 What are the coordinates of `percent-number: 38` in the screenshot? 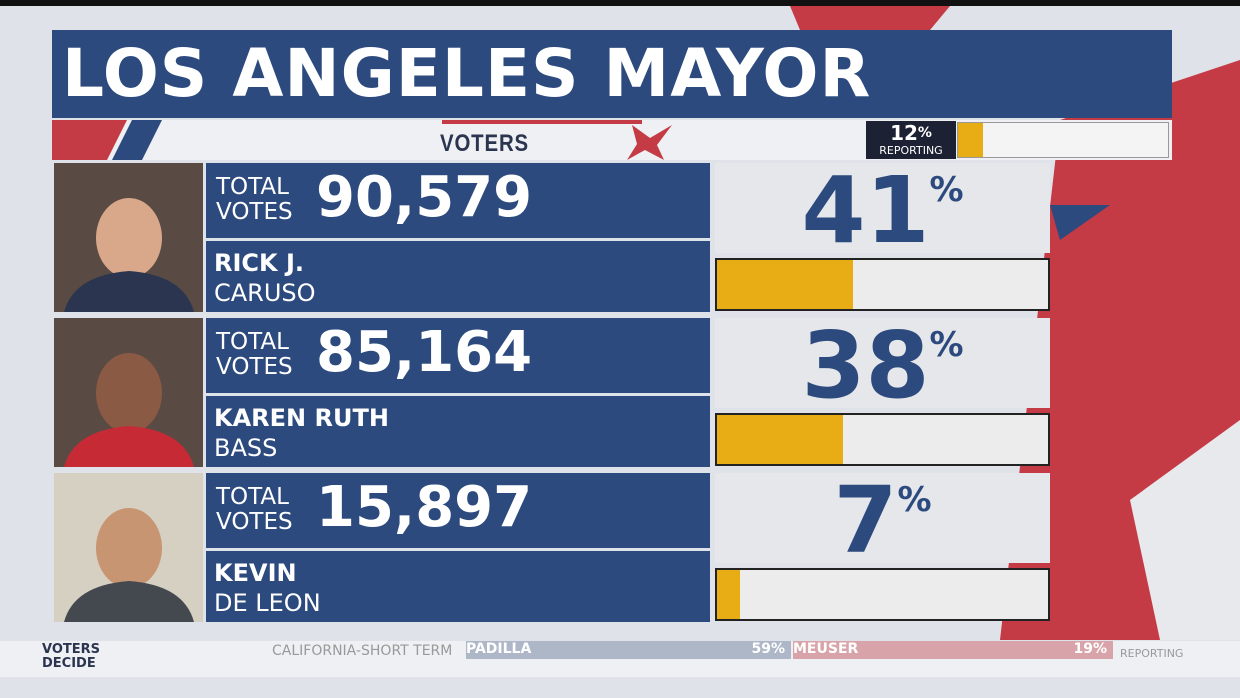 It's located at (865, 365).